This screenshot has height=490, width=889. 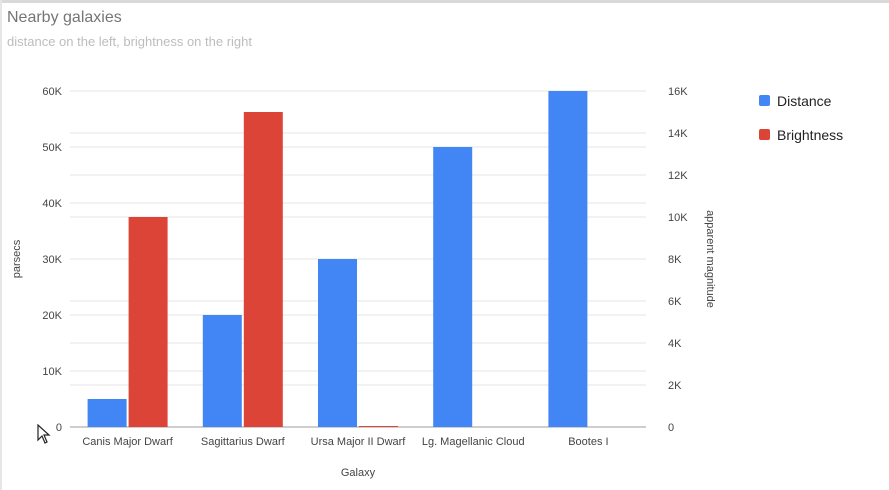 I want to click on category-label: Sagittarius Dwarf, so click(x=243, y=442).